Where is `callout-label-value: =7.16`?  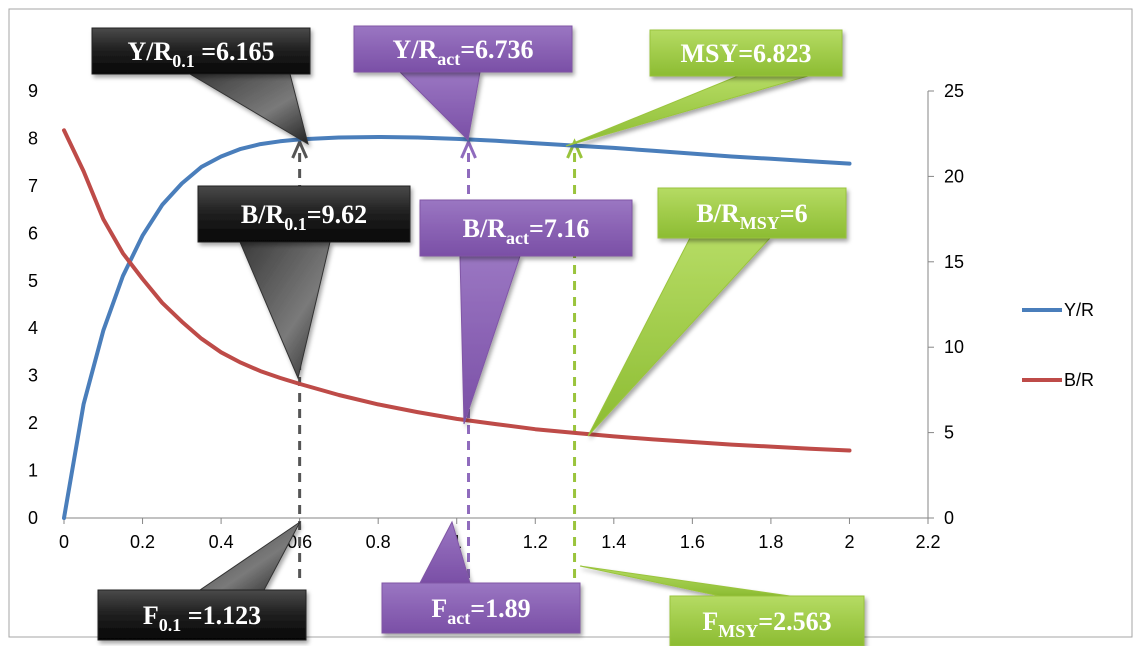 callout-label-value: =7.16 is located at coordinates (559, 228).